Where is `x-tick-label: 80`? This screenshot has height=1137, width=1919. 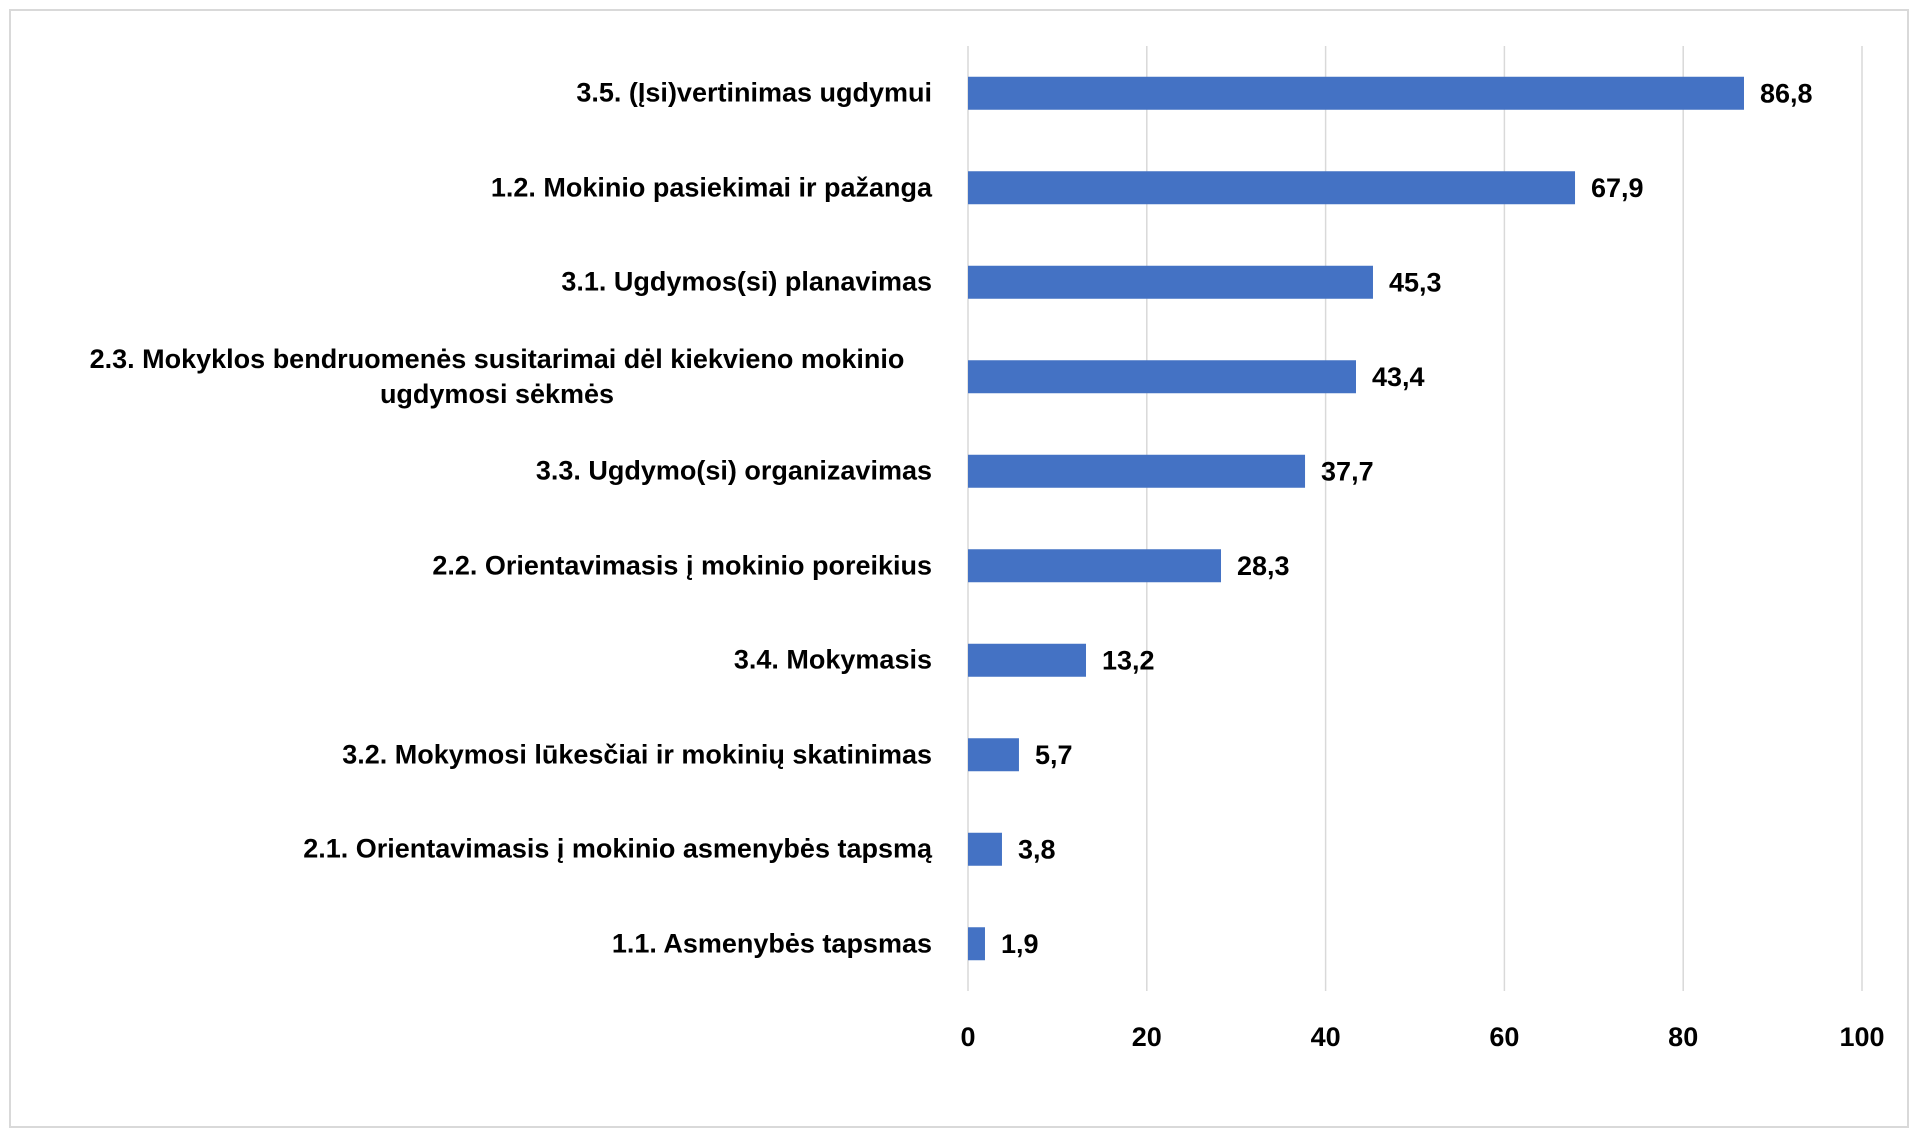 x-tick-label: 80 is located at coordinates (1683, 1037).